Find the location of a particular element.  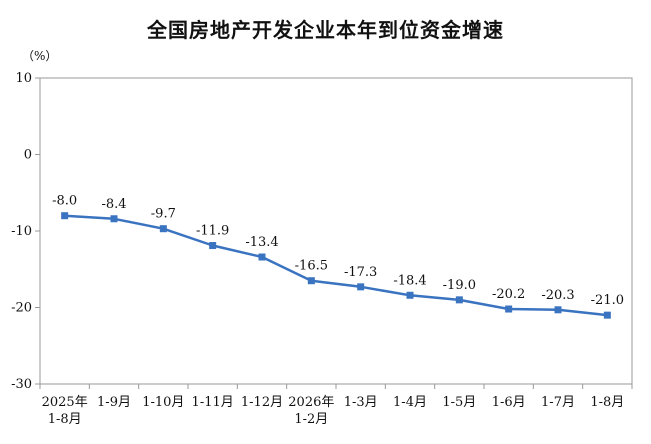

x-tick-label: 2026年 1-2月 is located at coordinates (311, 411).